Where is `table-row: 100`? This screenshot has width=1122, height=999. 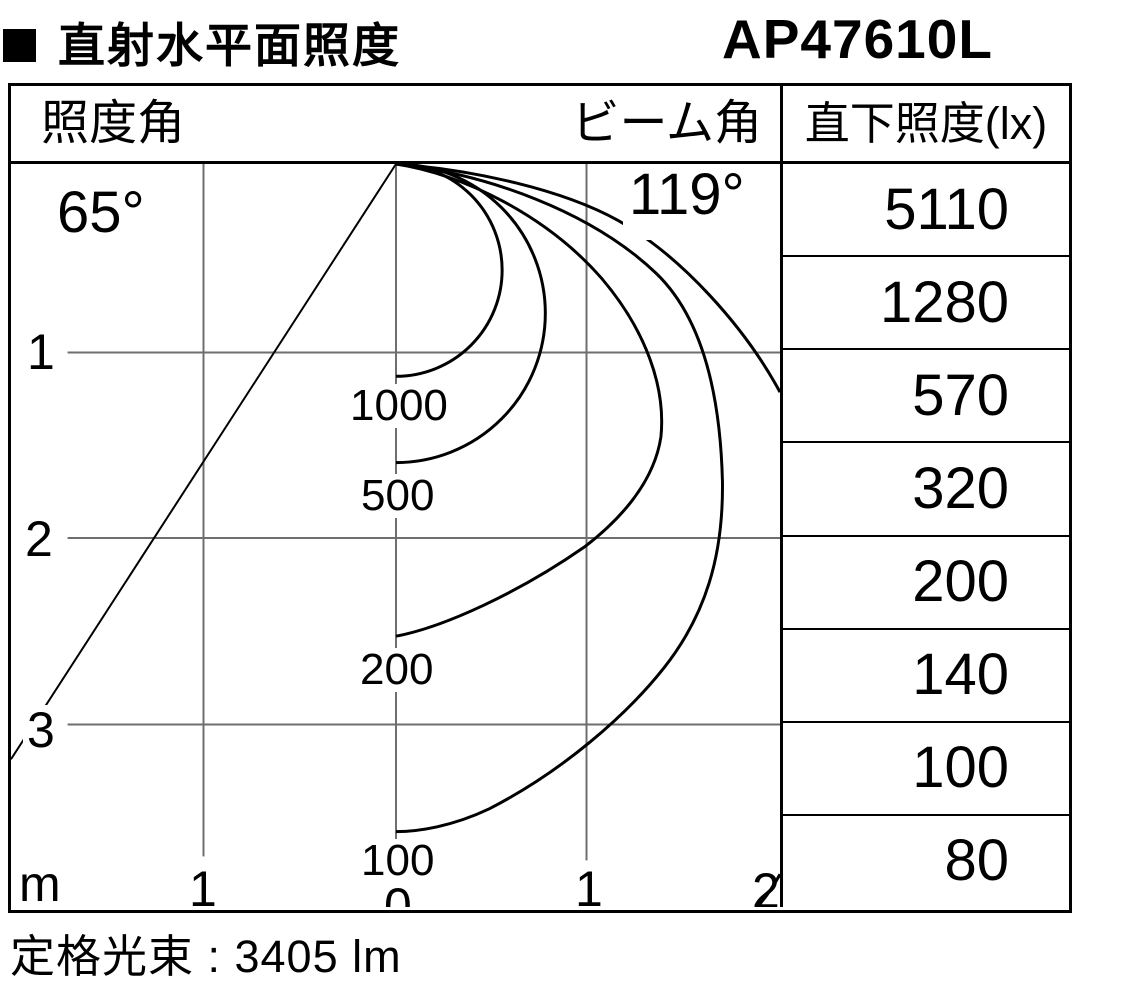 table-row: 100 is located at coordinates (926, 767).